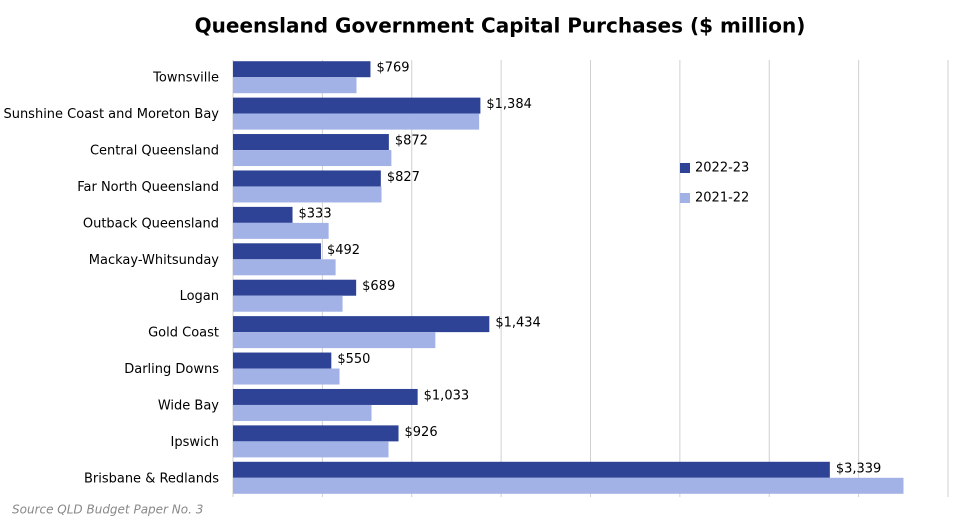 This screenshot has height=525, width=965. I want to click on y-tick-label: Outback Queensland, so click(151, 223).